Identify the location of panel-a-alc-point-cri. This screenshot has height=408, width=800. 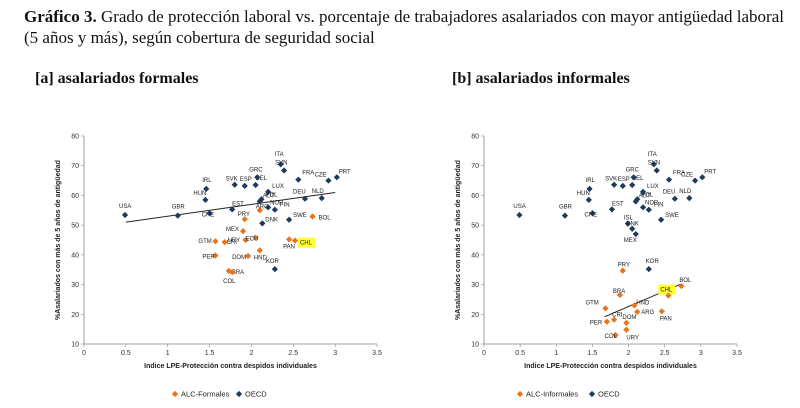
(224, 242).